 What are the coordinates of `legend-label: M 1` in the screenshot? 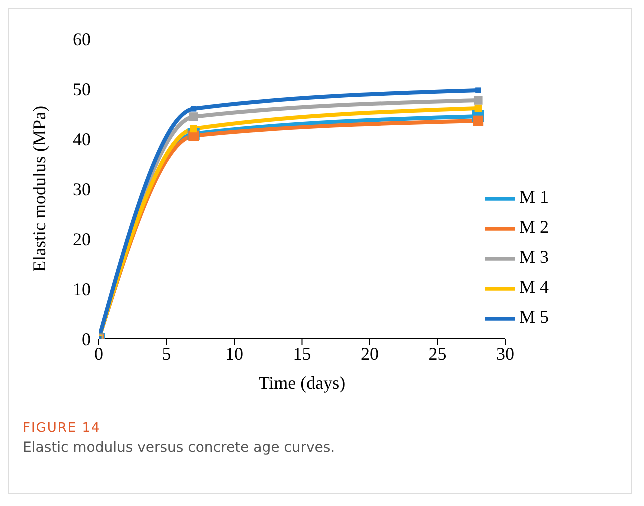 It's located at (534, 196).